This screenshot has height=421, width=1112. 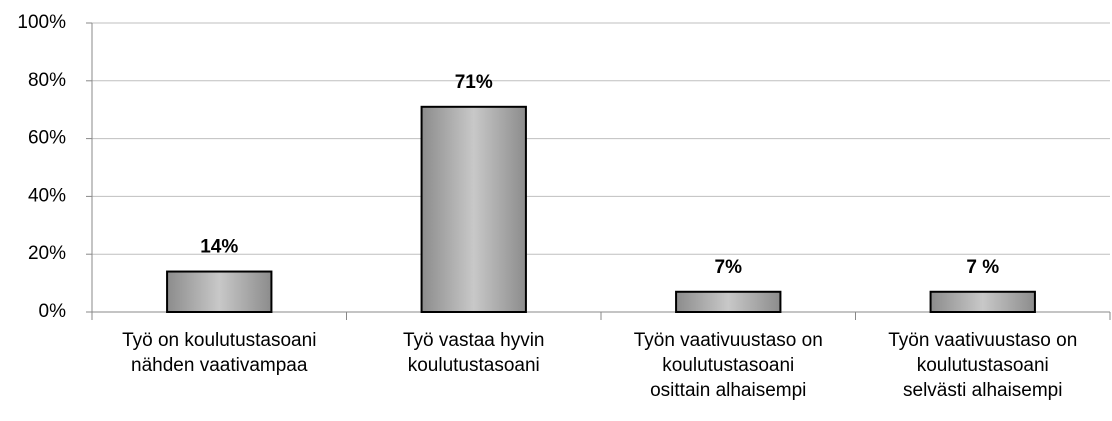 What do you see at coordinates (41, 22) in the screenshot?
I see `y-tick-label: 100%` at bounding box center [41, 22].